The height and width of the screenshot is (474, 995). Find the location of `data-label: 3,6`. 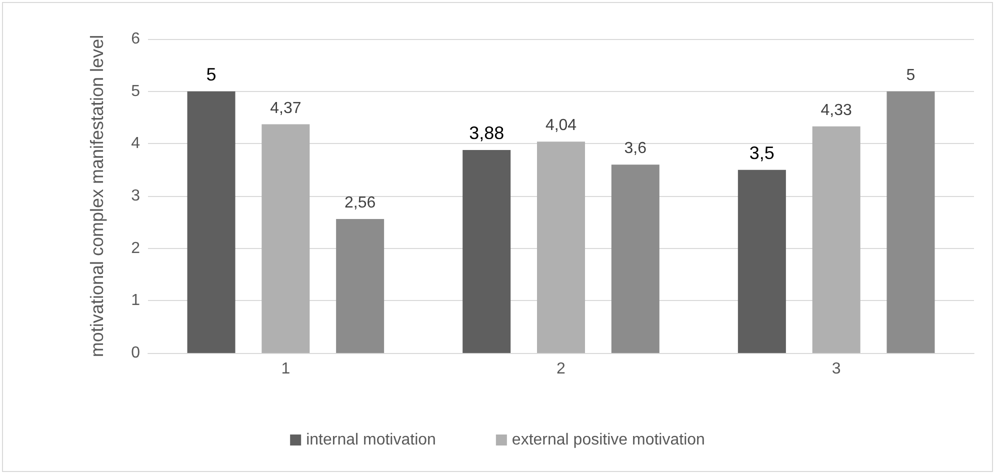

data-label: 3,6 is located at coordinates (635, 149).